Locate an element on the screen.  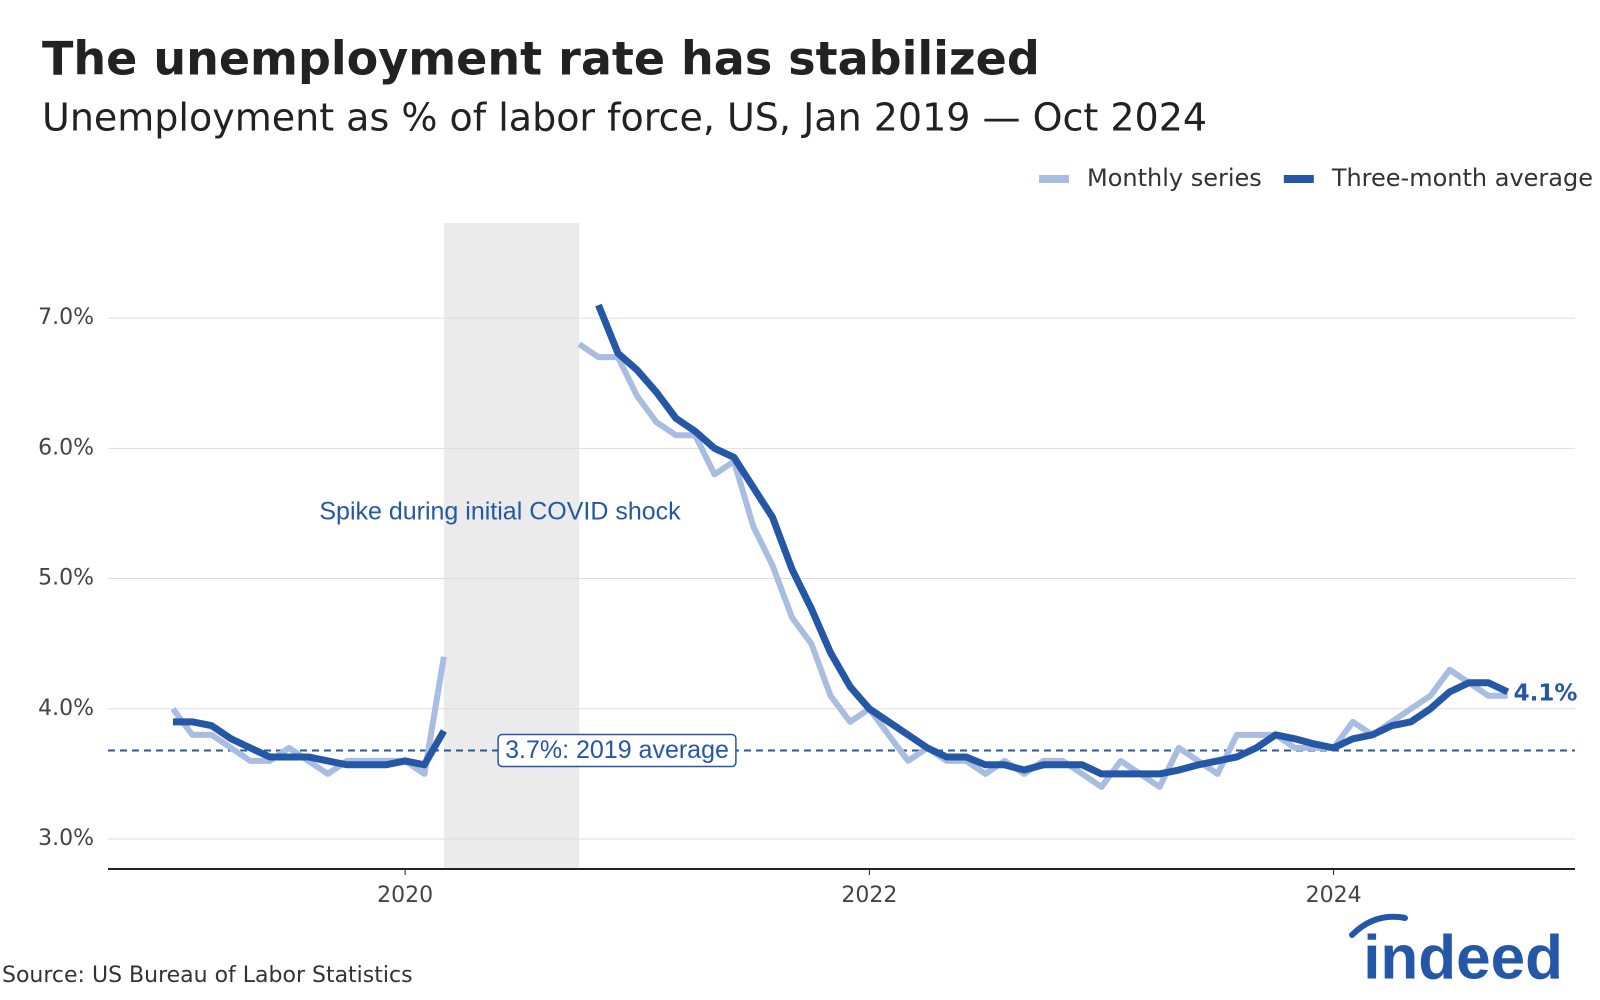
logo-text: indeed is located at coordinates (1463, 957).